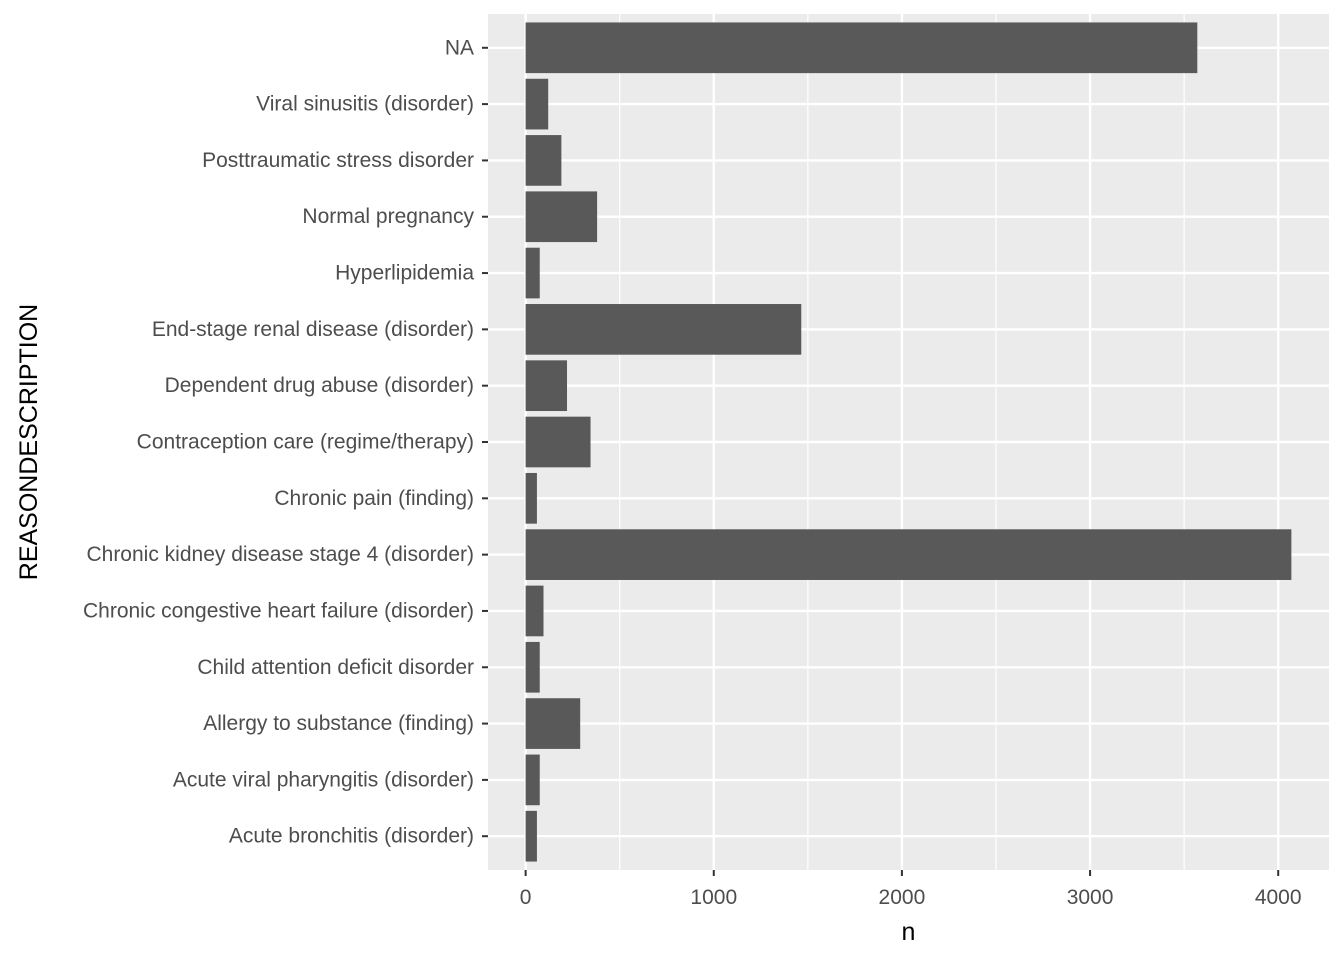 The width and height of the screenshot is (1344, 960). I want to click on x-axis-ticks: 0 1000 2000 3000 4000, so click(911, 889).